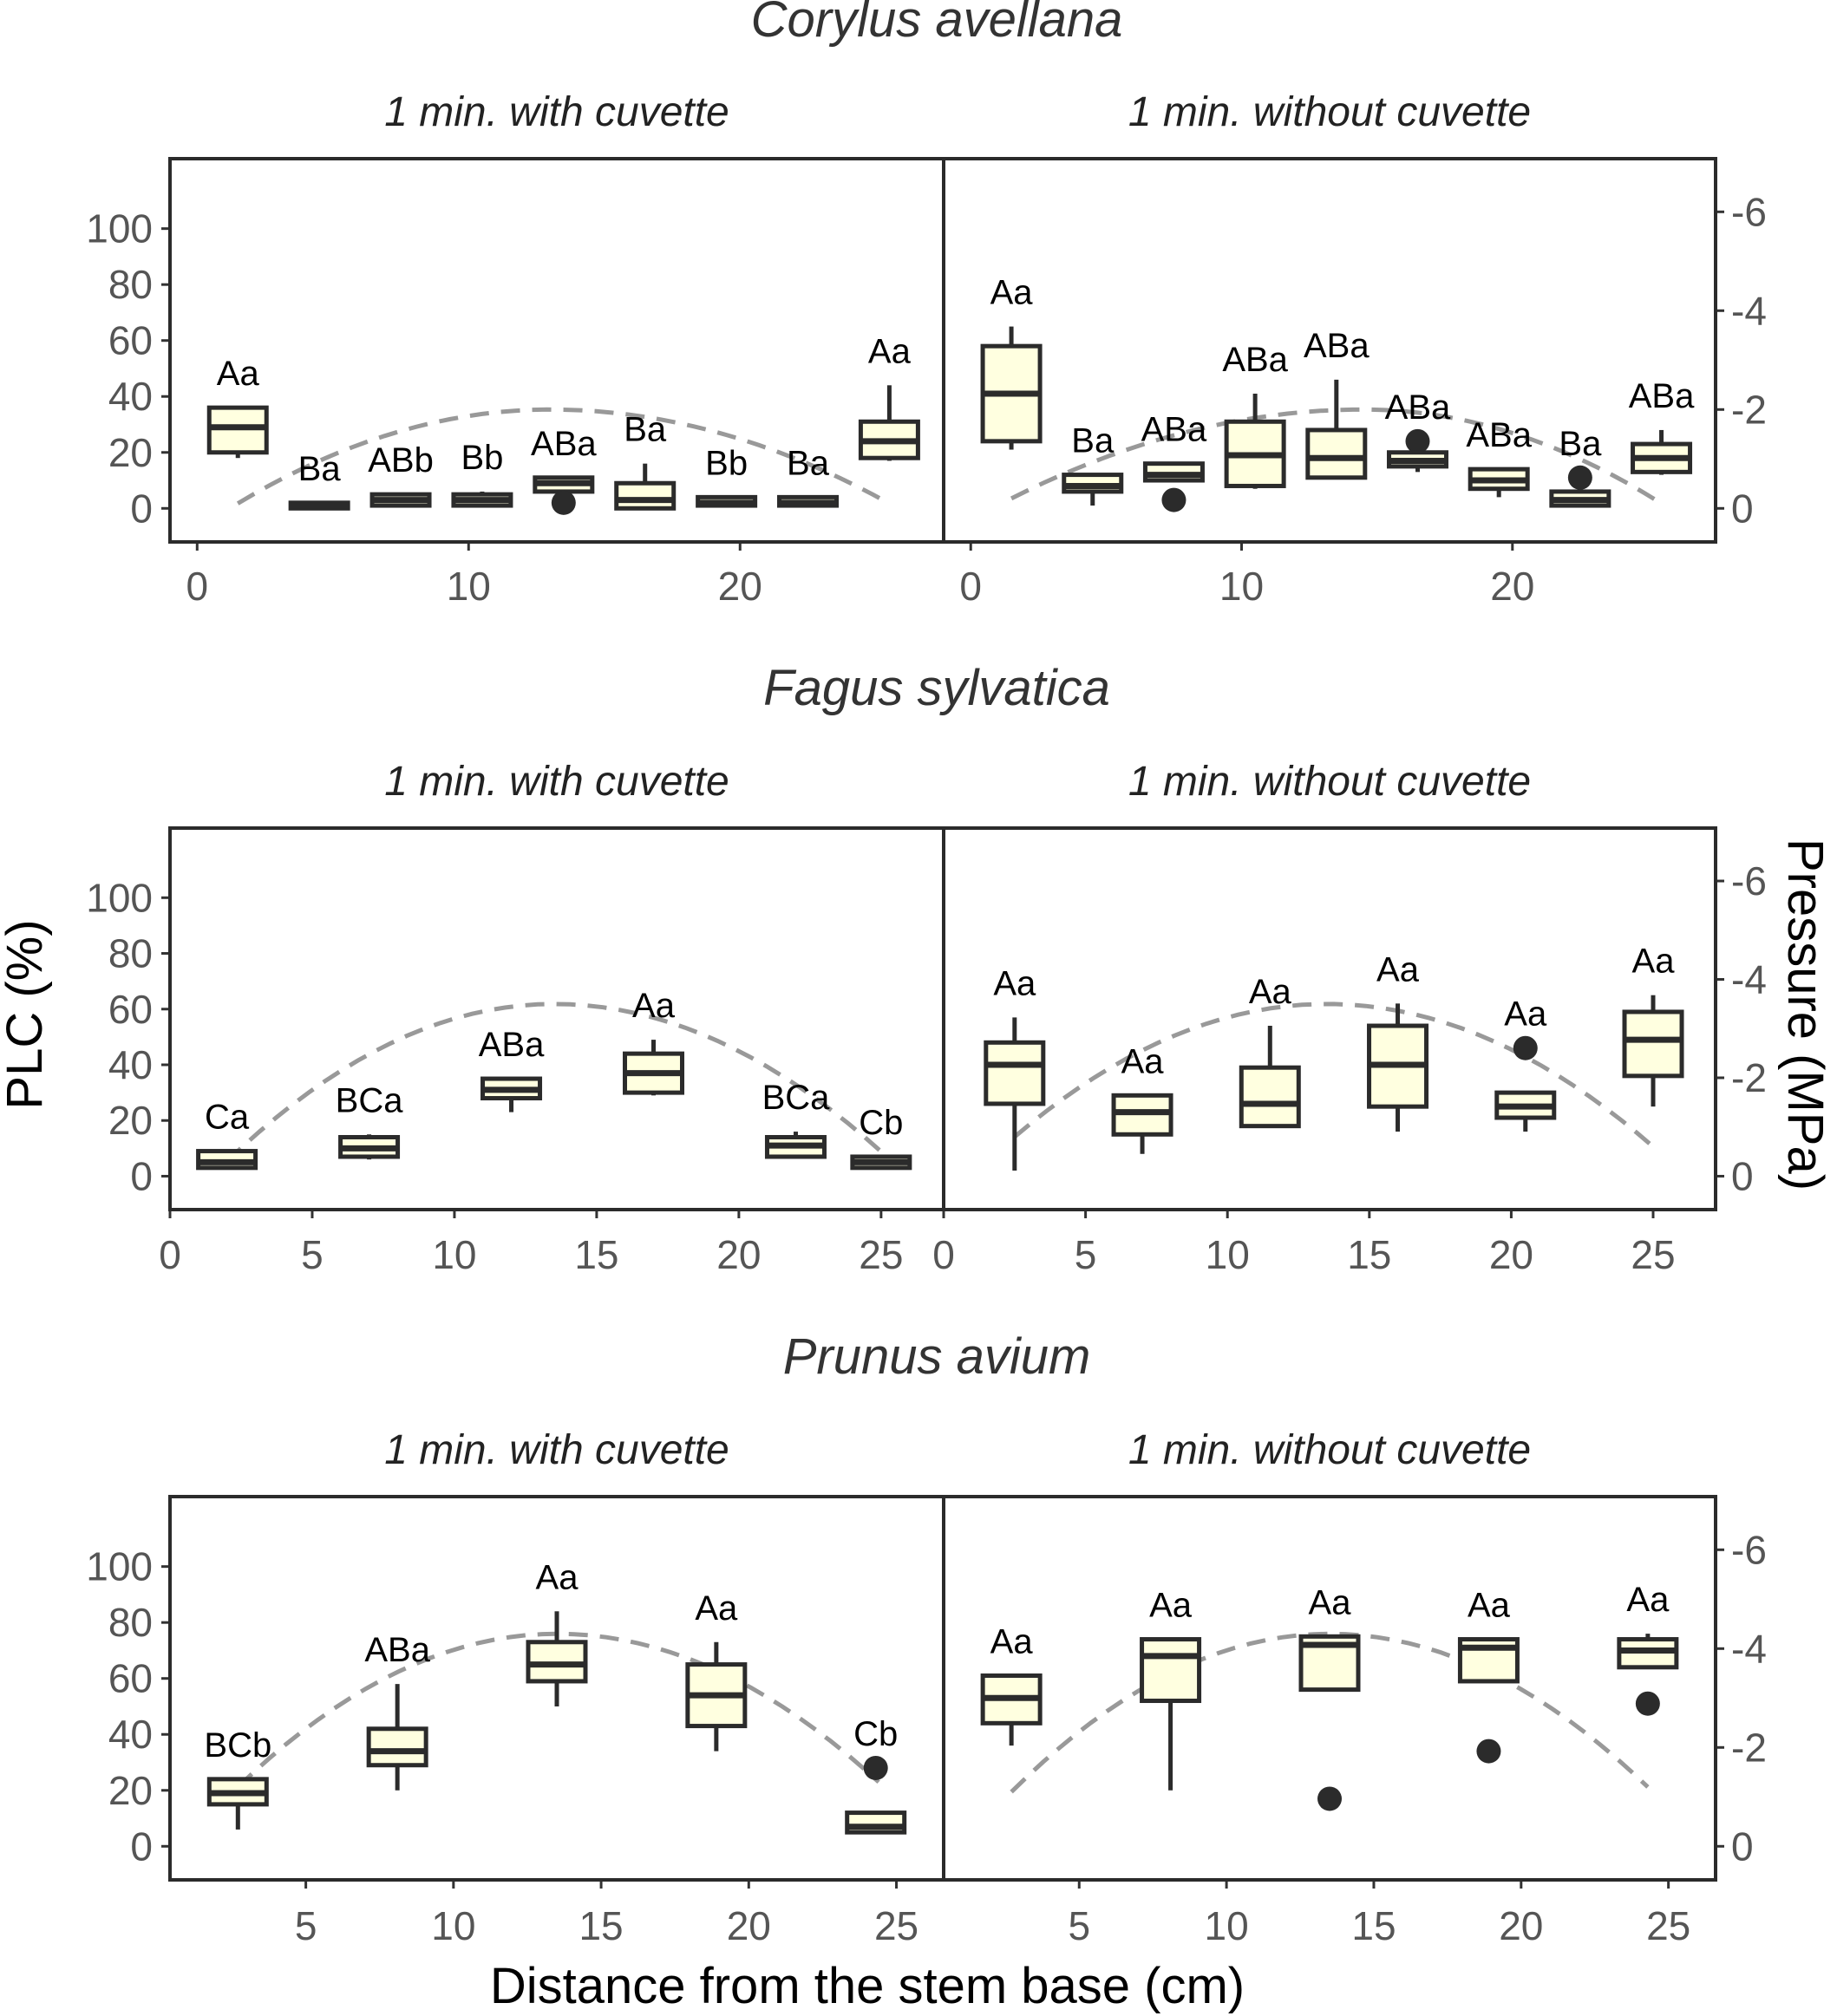  I want to click on y-tick-label: 80, so click(130, 953).